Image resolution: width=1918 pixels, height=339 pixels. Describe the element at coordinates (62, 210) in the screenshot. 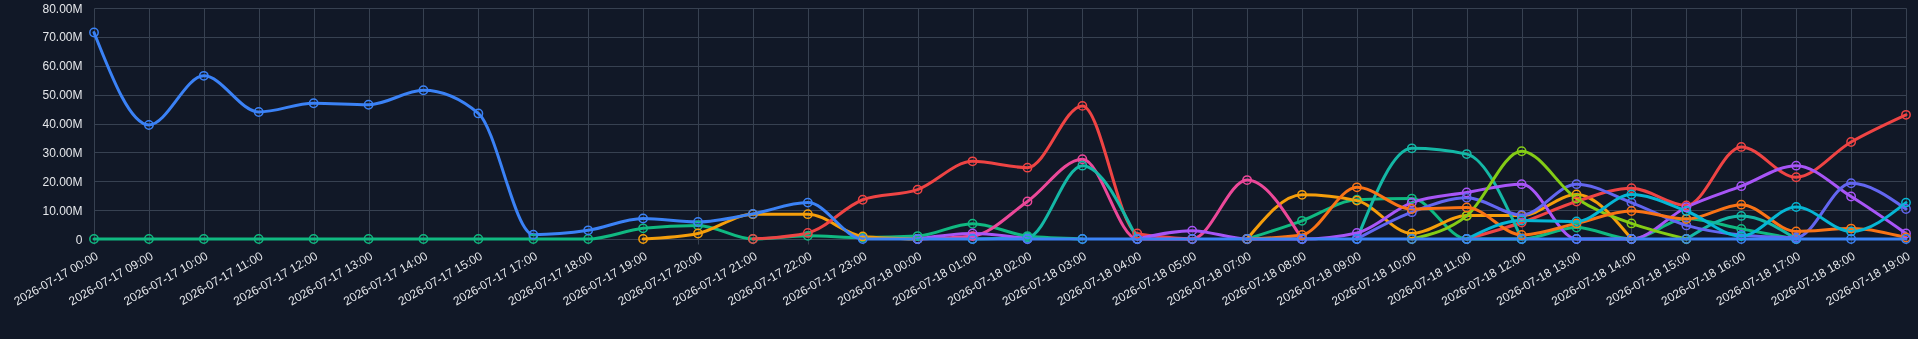

I see `y-tick-label: 10.00M` at that location.